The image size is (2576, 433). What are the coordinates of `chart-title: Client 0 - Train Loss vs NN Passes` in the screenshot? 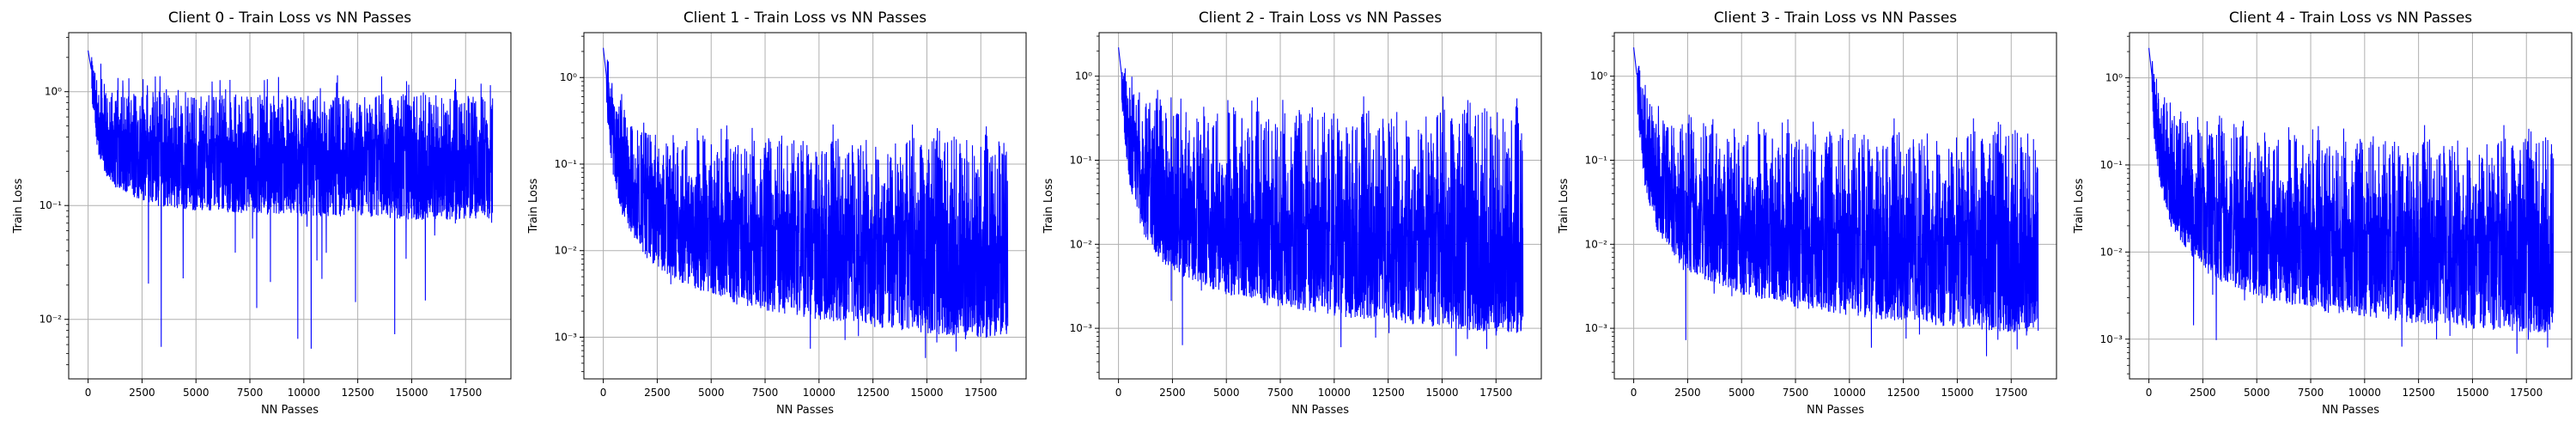 It's located at (290, 18).